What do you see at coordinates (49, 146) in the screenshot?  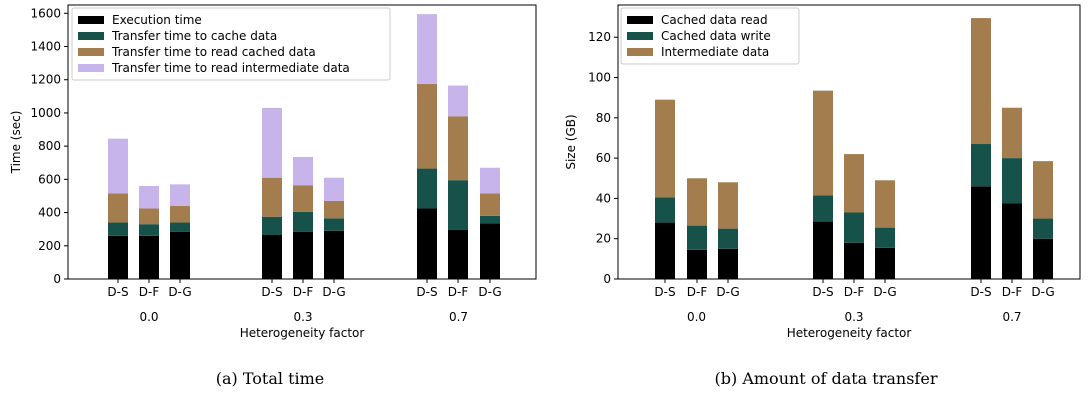 I see `y-tick-label: 800` at bounding box center [49, 146].